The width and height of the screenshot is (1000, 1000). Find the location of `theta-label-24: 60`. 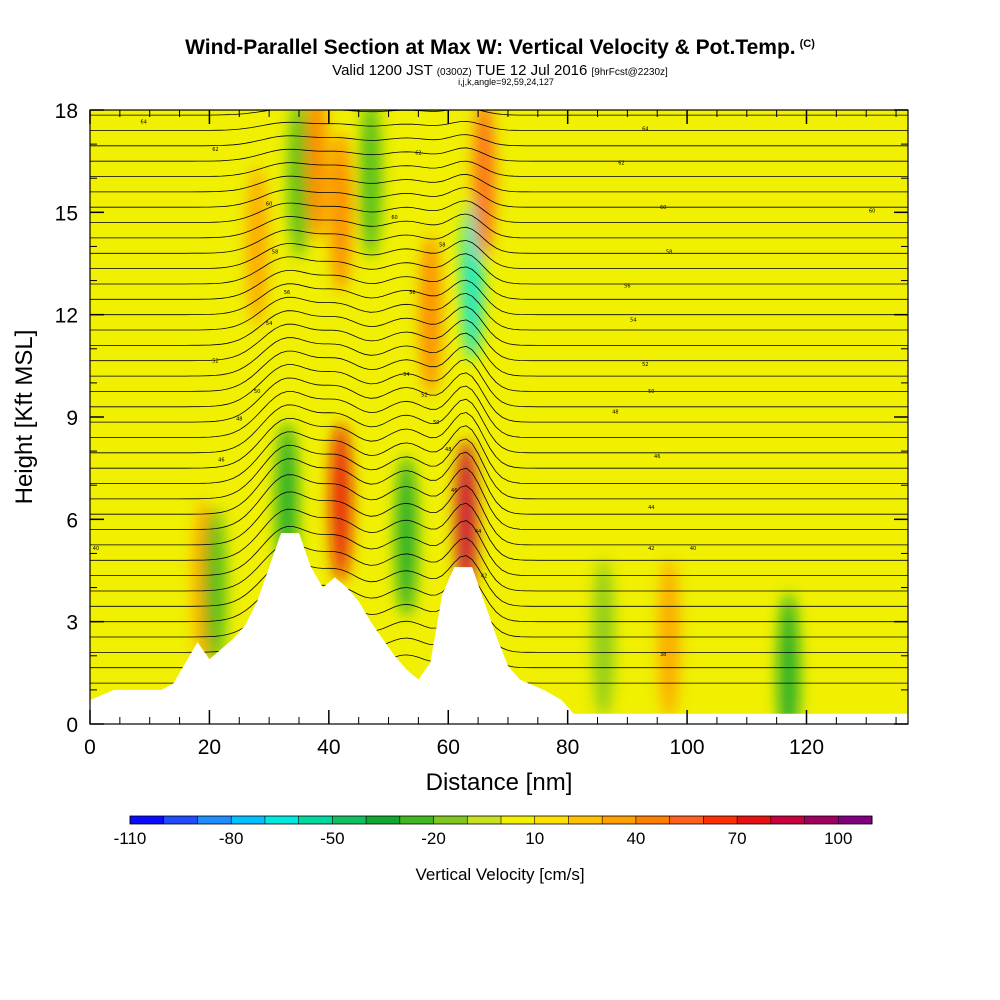

theta-label-24: 60 is located at coordinates (663, 208).